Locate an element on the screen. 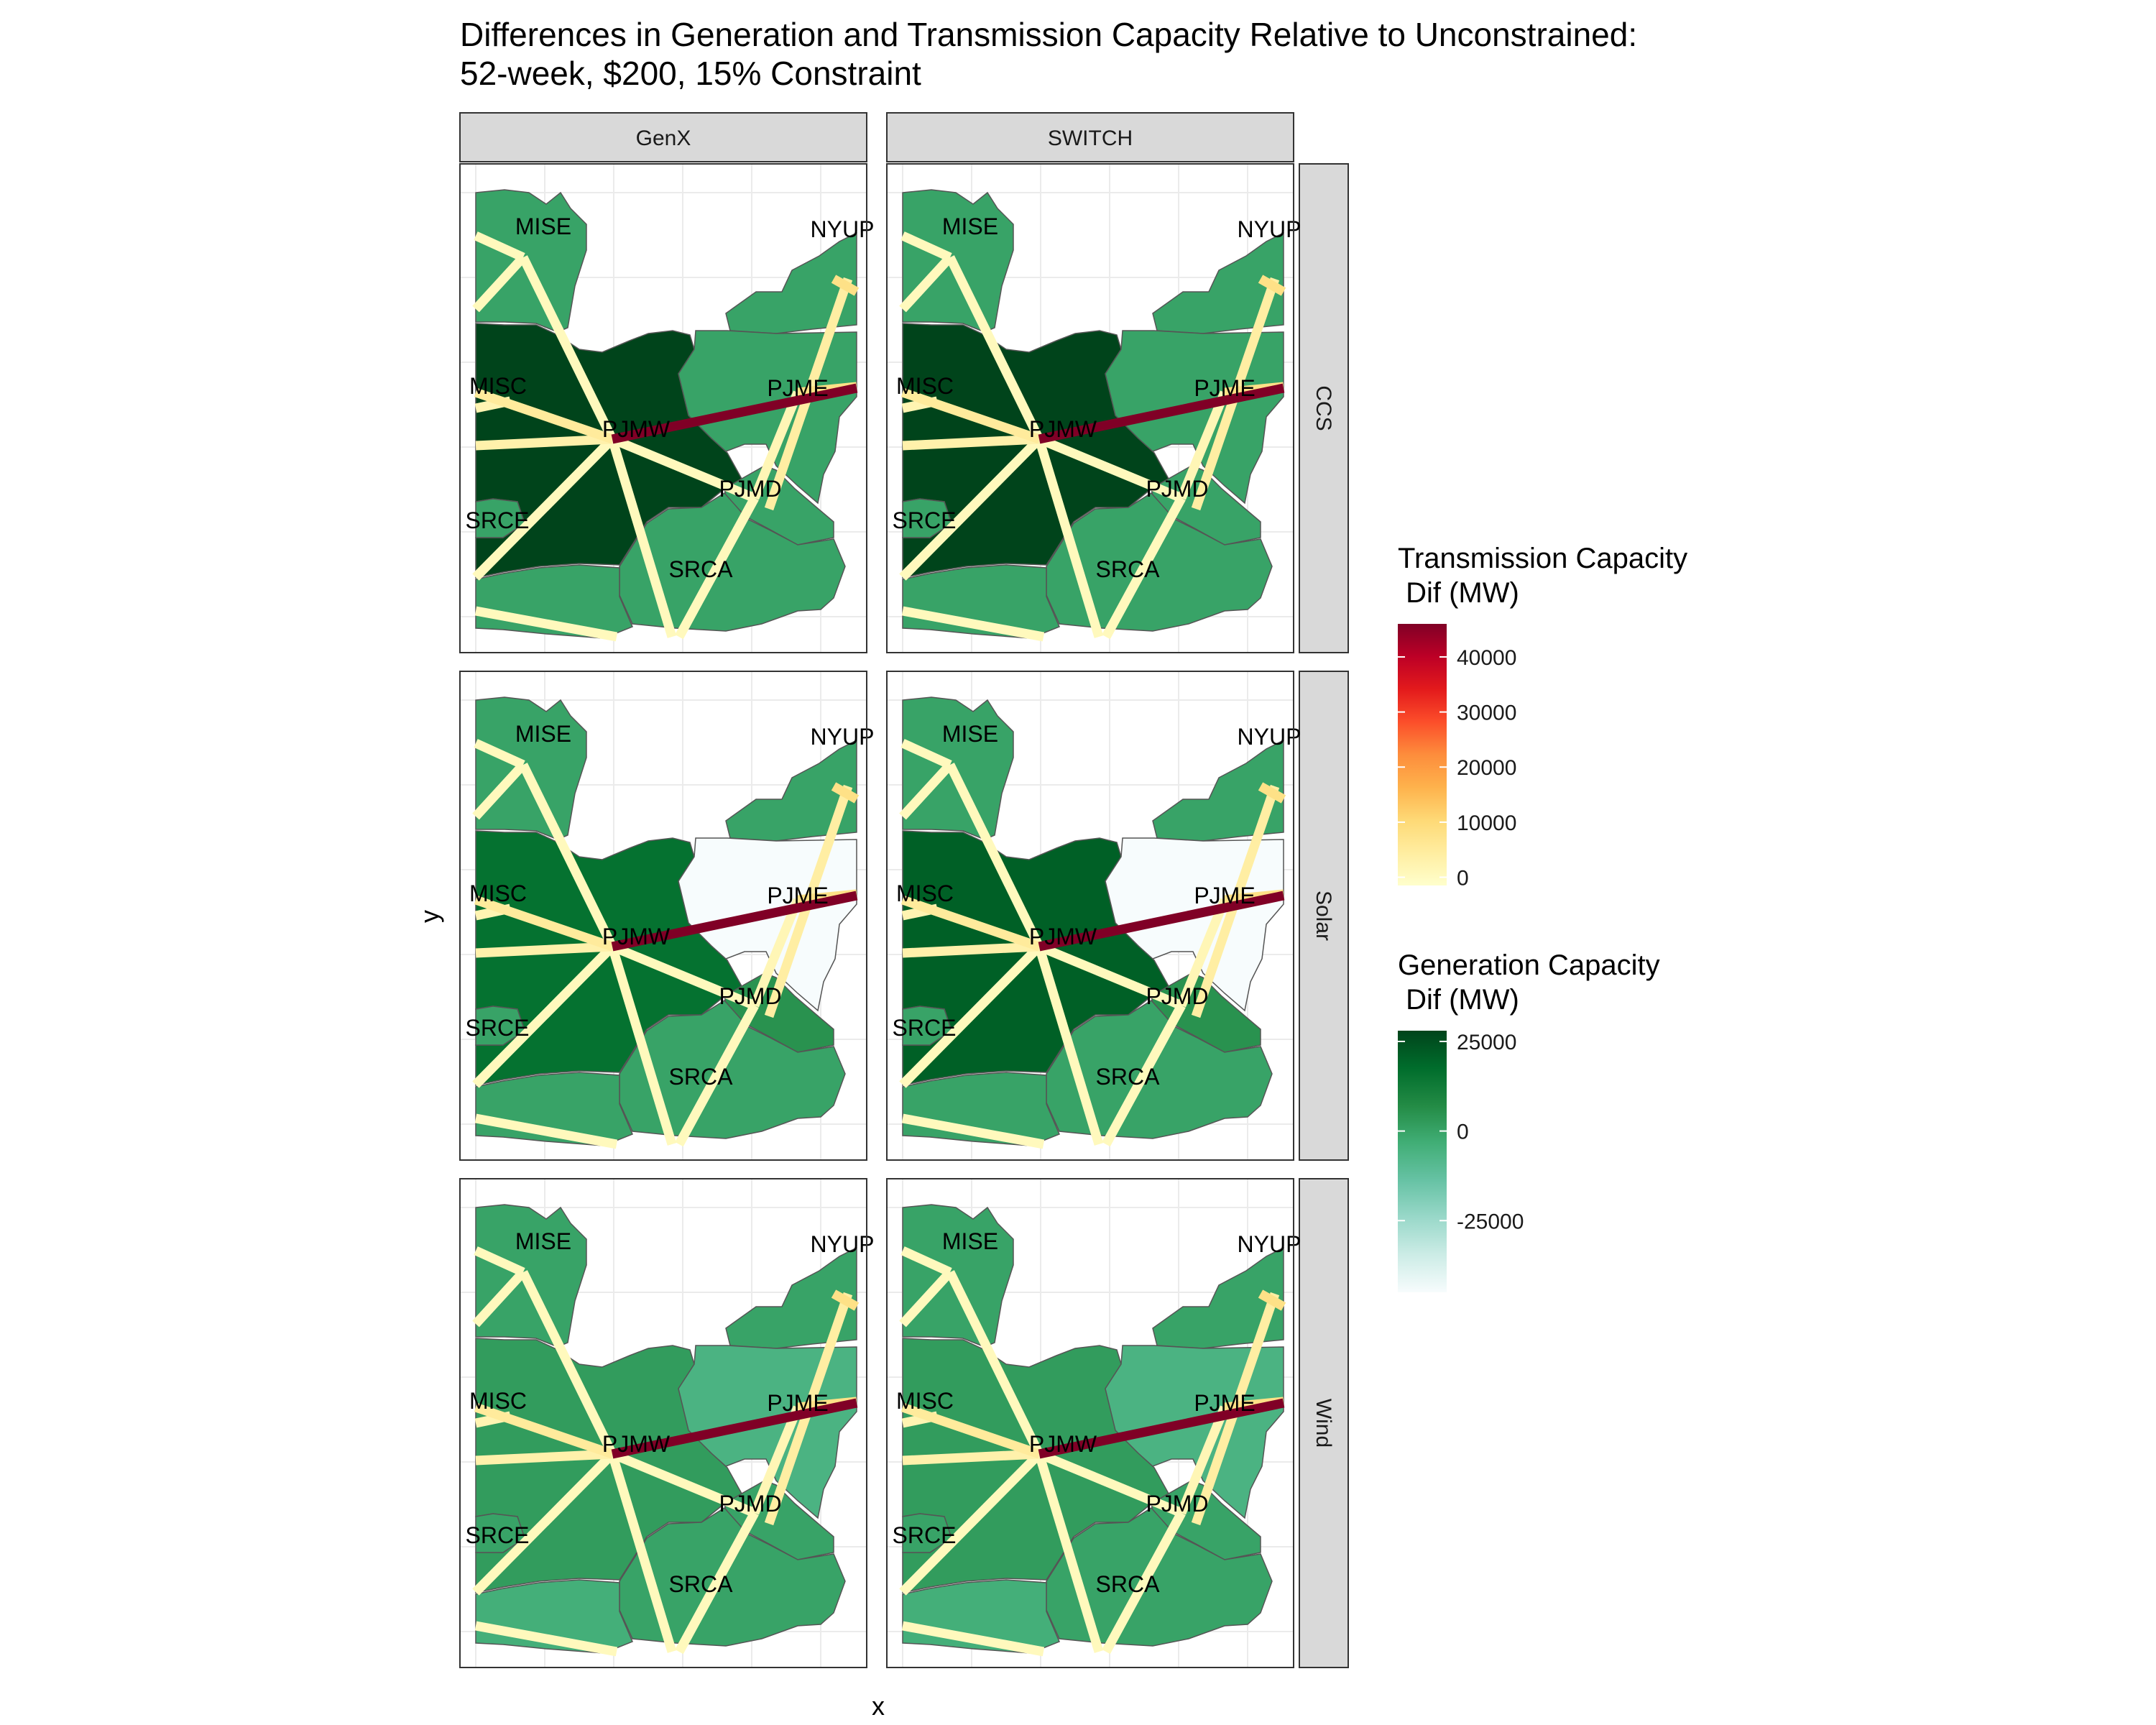  node-label-nyup: NYUP is located at coordinates (1270, 737).